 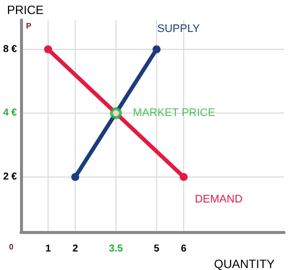 I want to click on series-label: MARKET PRICE, so click(x=174, y=113).